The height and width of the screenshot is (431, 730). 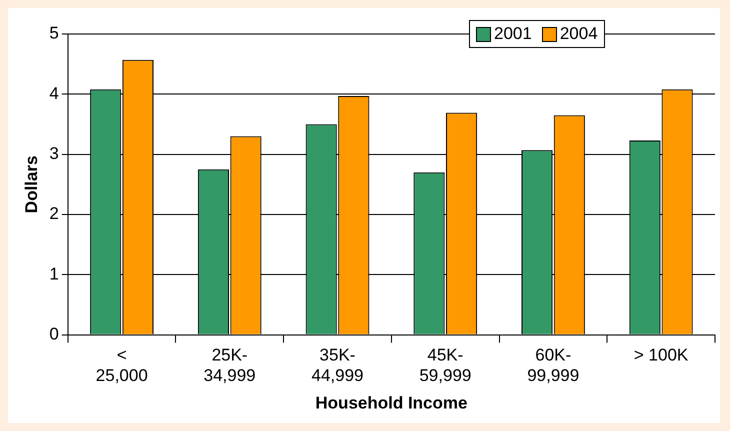 I want to click on legend-label: 2001, so click(x=513, y=34).